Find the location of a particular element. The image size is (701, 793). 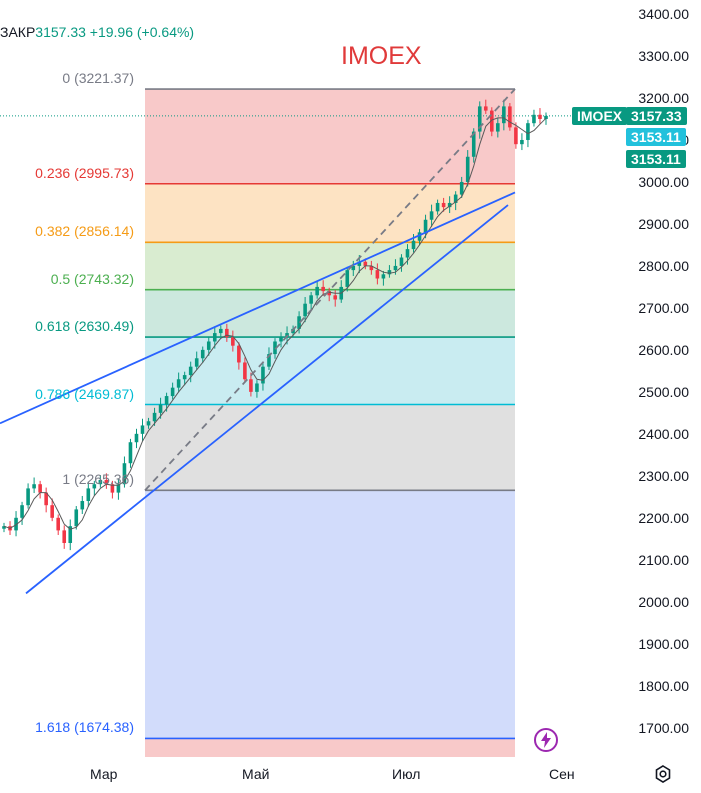

fib-level-label: 0.382 (2856.14) is located at coordinates (84, 231).